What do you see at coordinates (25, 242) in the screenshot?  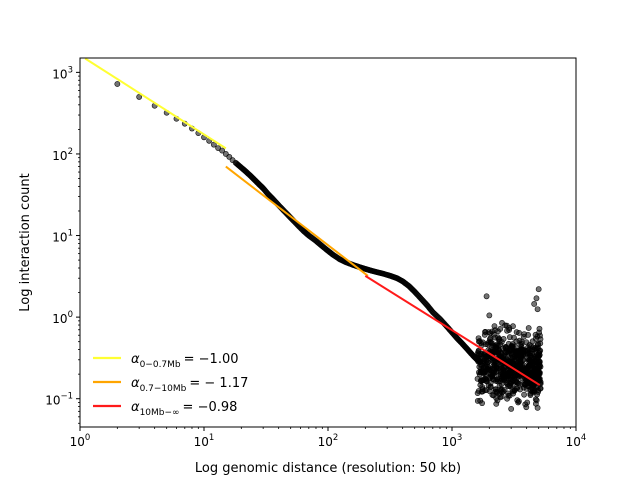 I see `y-axis-label: Log interaction count` at bounding box center [25, 242].